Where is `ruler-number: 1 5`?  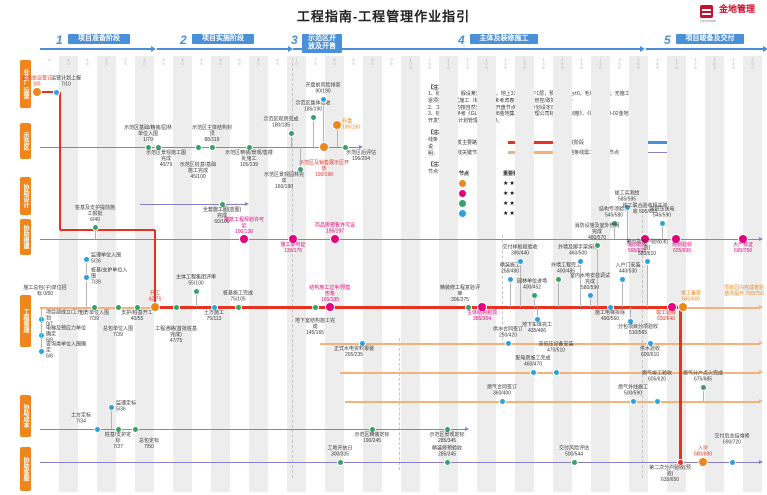 ruler-number: 1 5 is located at coordinates (87, 62).